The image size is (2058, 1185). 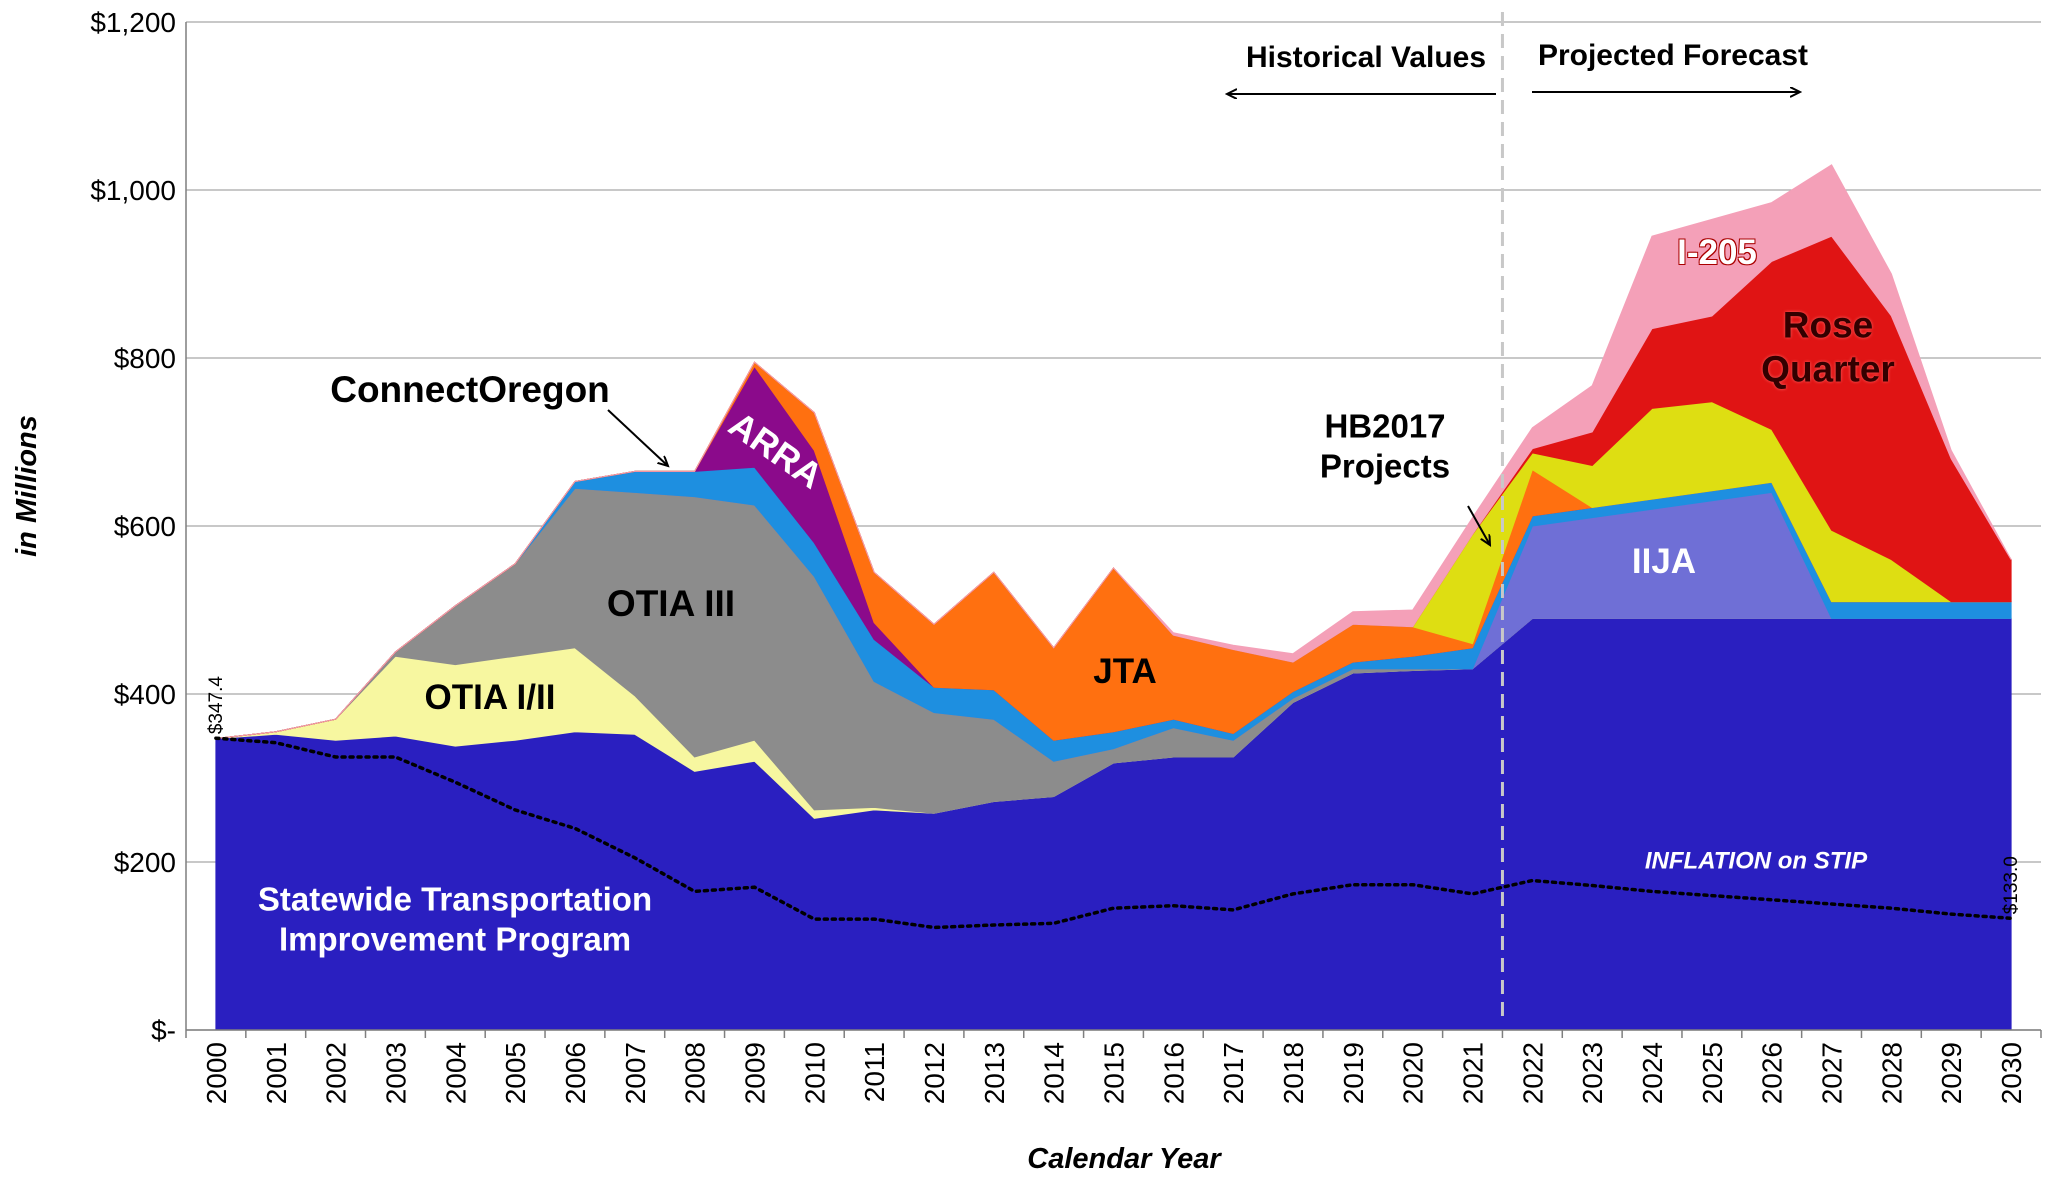 I want to click on annotation: Historical Values, so click(x=1366, y=57).